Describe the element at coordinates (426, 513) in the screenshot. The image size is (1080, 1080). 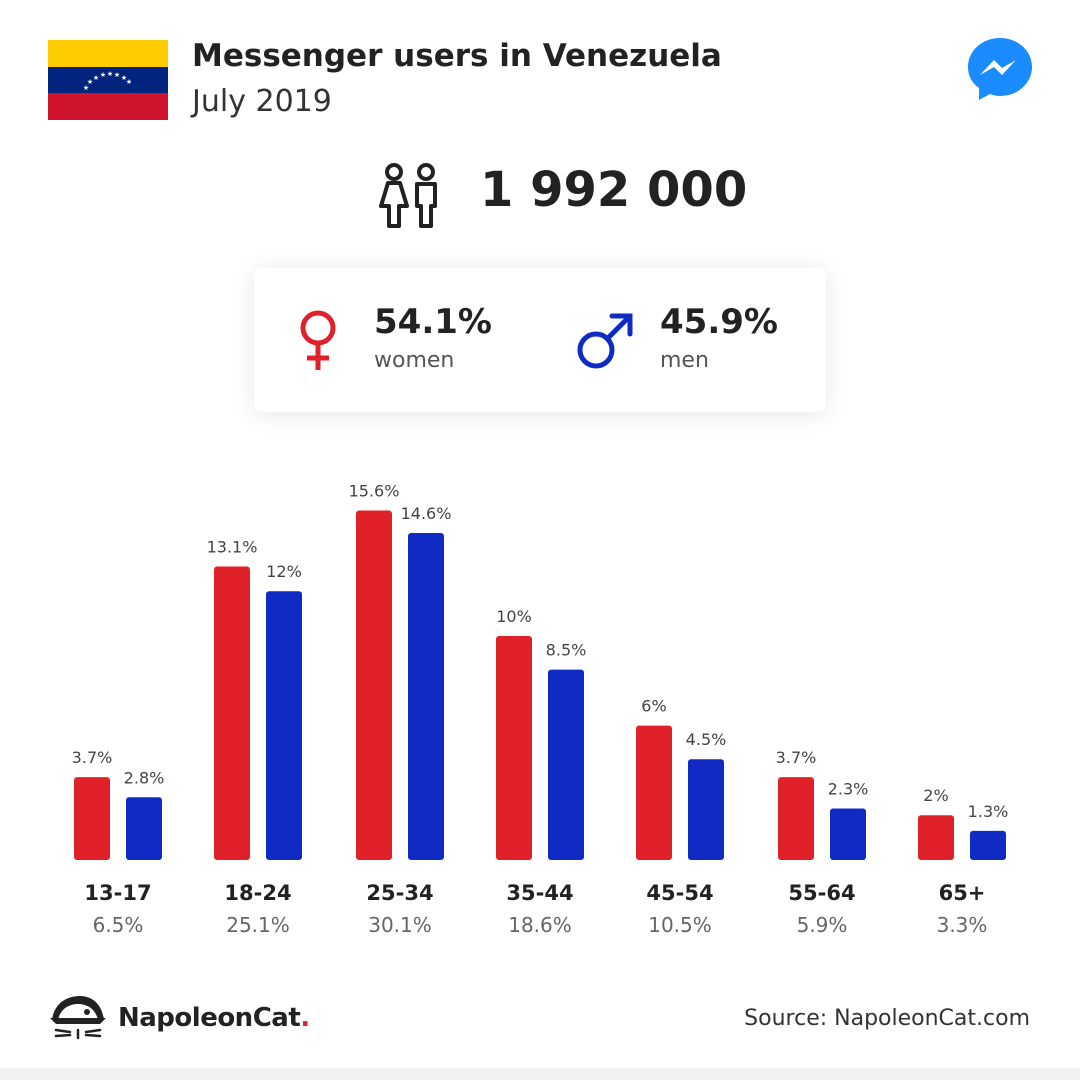
I see `men-bar-label-25-34: 14.6%` at that location.